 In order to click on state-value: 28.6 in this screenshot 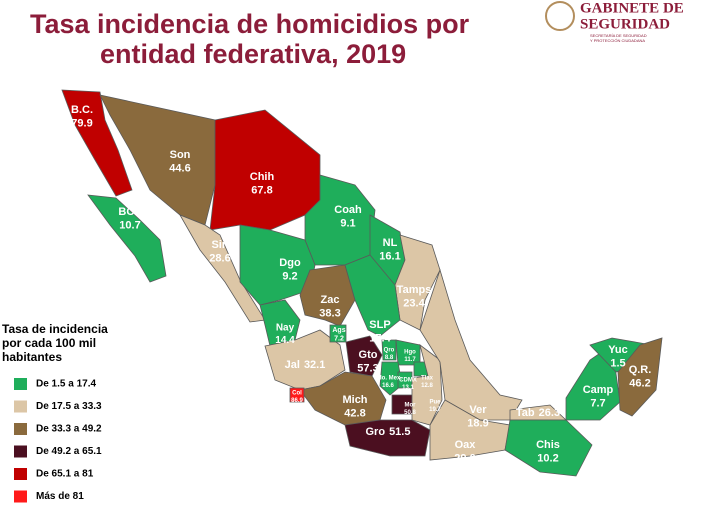, I will do `click(219, 259)`.